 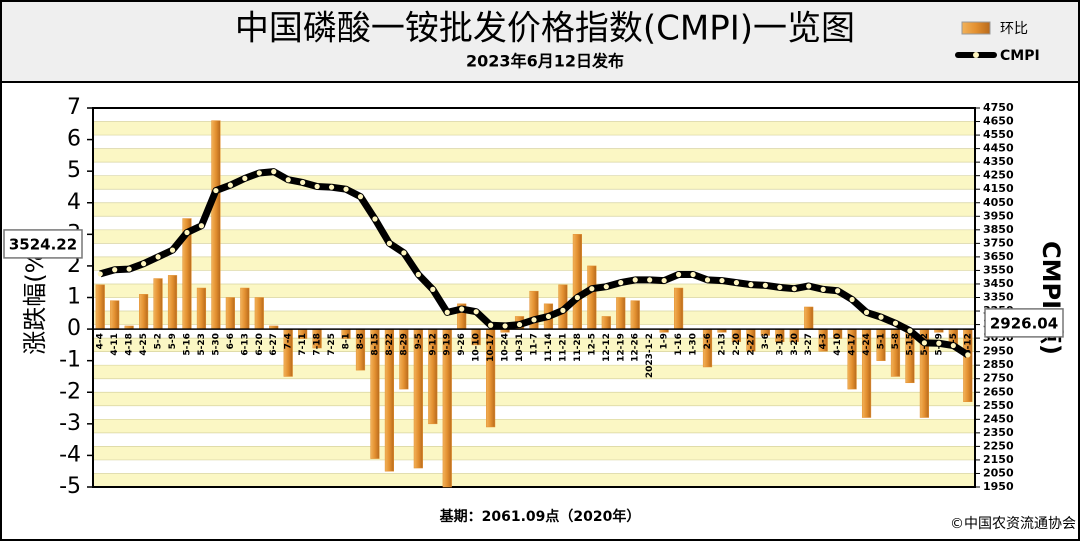 What do you see at coordinates (998, 472) in the screenshot?
I see `y2-tick-label: 2050` at bounding box center [998, 472].